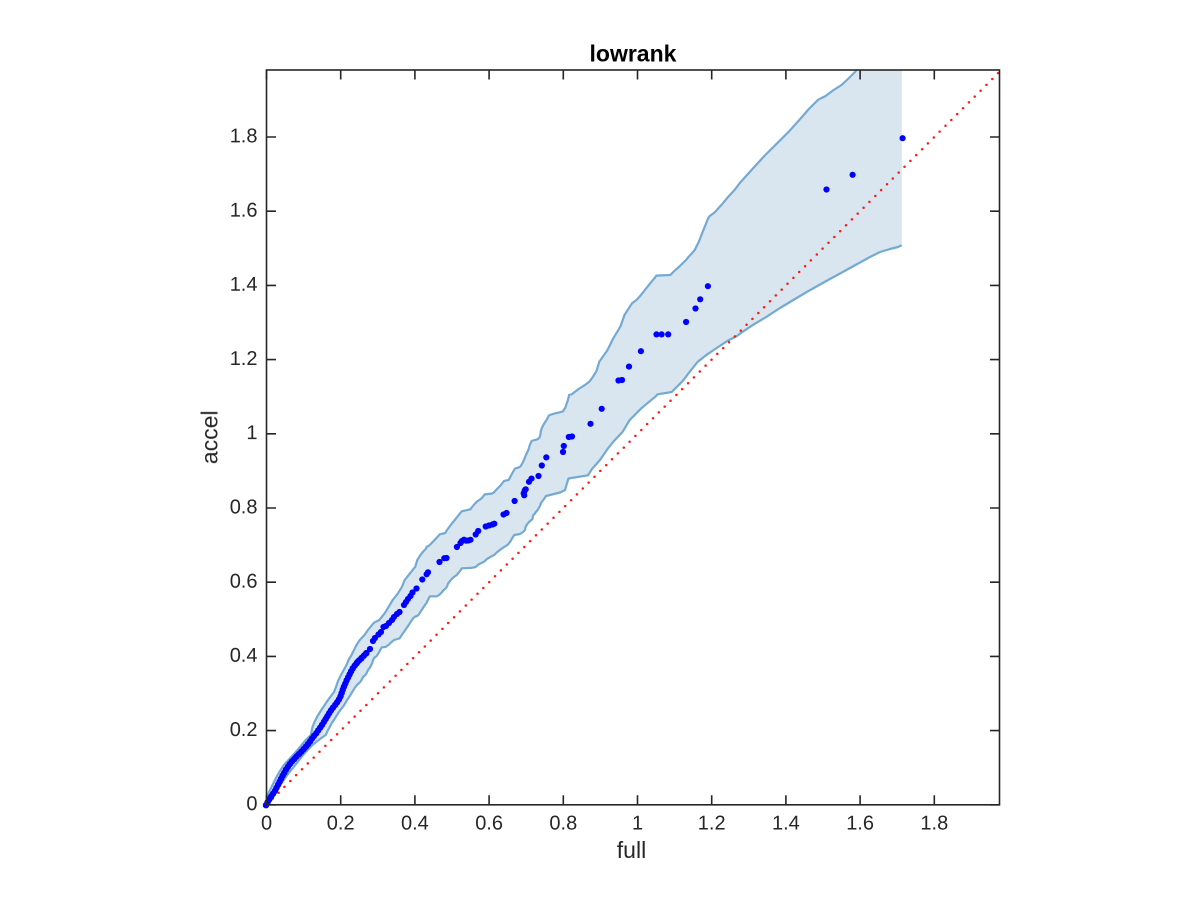 The image size is (1200, 900). What do you see at coordinates (633, 53) in the screenshot?
I see `svg-text: lowrank` at bounding box center [633, 53].